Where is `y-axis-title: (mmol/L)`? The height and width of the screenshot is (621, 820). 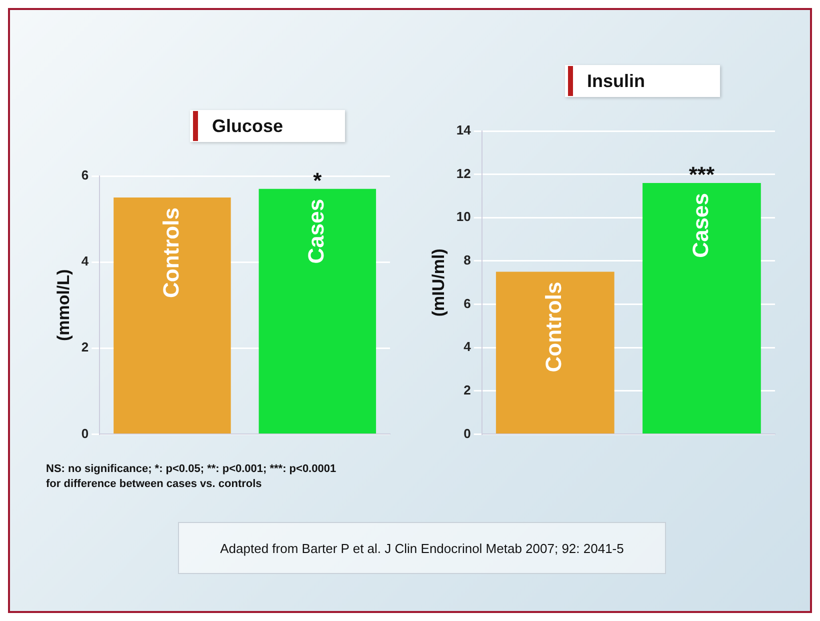 y-axis-title: (mmol/L) is located at coordinates (63, 305).